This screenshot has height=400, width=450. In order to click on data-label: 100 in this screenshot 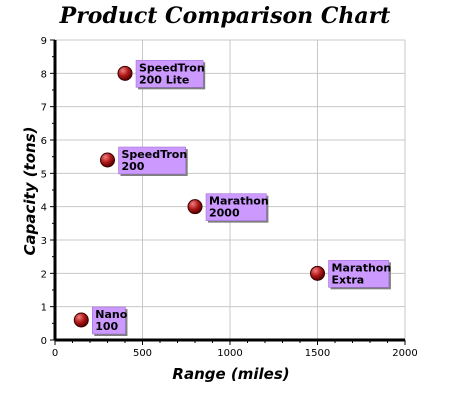, I will do `click(106, 326)`.